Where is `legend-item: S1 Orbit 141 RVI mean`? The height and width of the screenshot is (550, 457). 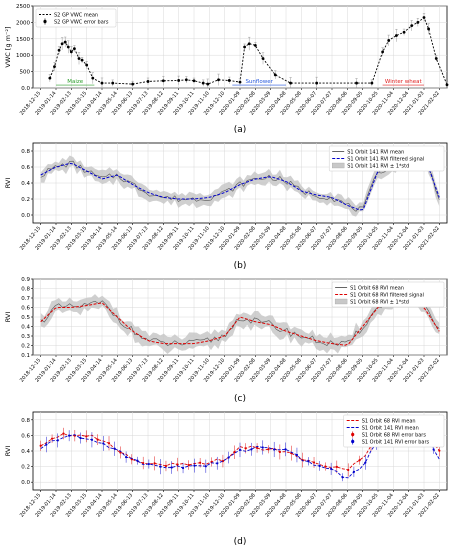
legend-item: S1 Orbit 141 RVI mean is located at coordinates (382, 429).